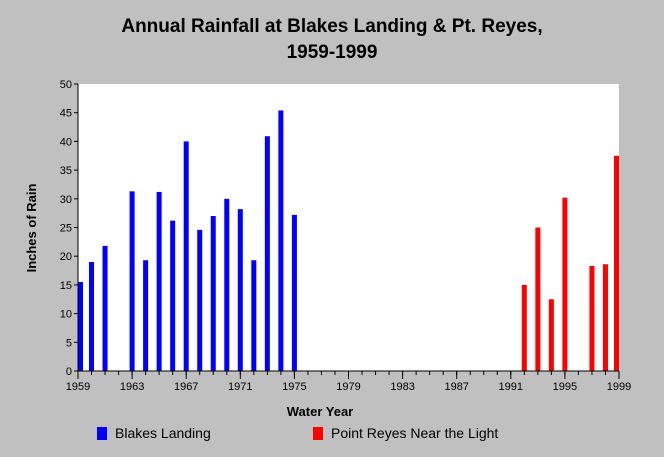  Describe the element at coordinates (616, 263) in the screenshot. I see `bar-point-reyes-1999` at that location.